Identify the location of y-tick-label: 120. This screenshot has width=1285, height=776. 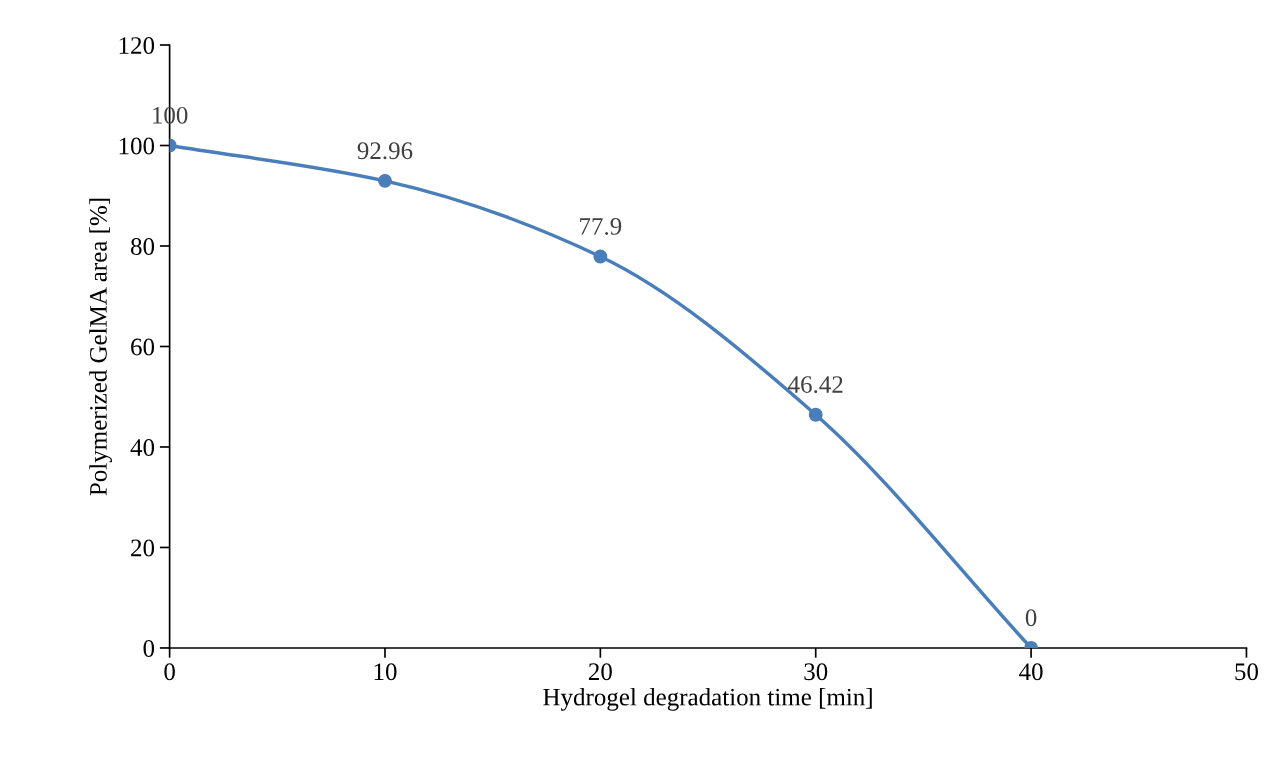
(137, 45).